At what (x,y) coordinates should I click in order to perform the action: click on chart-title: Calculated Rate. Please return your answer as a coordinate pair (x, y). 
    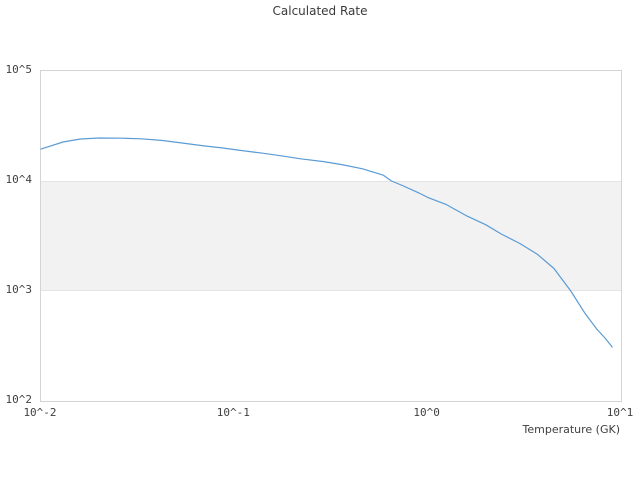
    Looking at the image, I should click on (320, 11).